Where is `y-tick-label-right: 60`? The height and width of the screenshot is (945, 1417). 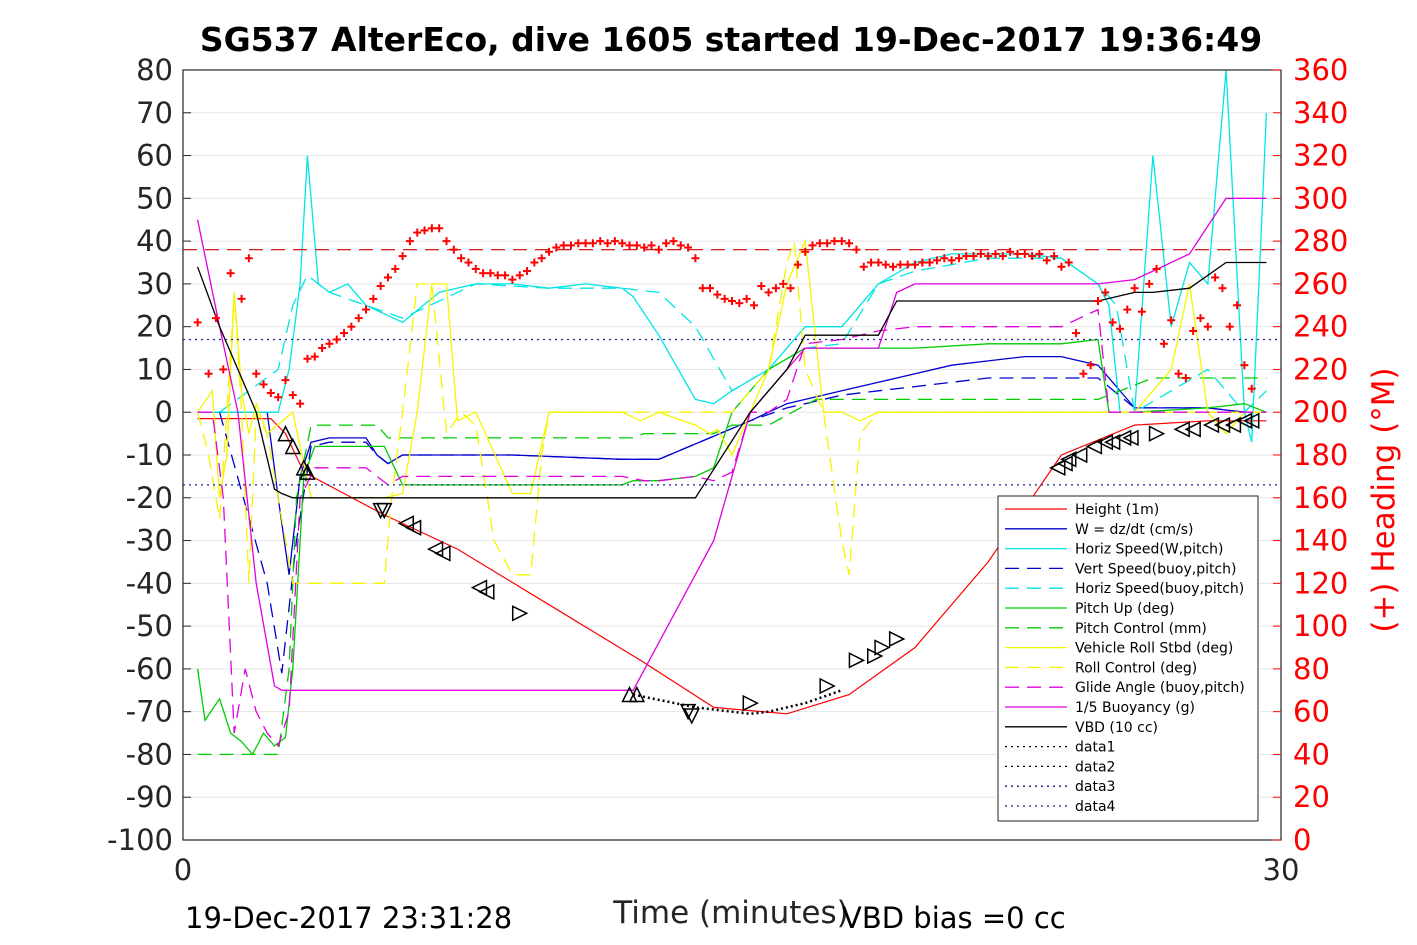 y-tick-label-right: 60 is located at coordinates (1311, 712).